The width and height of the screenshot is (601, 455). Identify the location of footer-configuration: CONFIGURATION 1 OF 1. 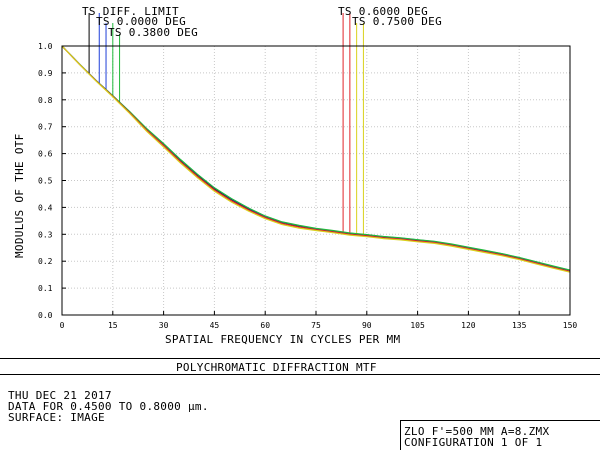
(473, 442).